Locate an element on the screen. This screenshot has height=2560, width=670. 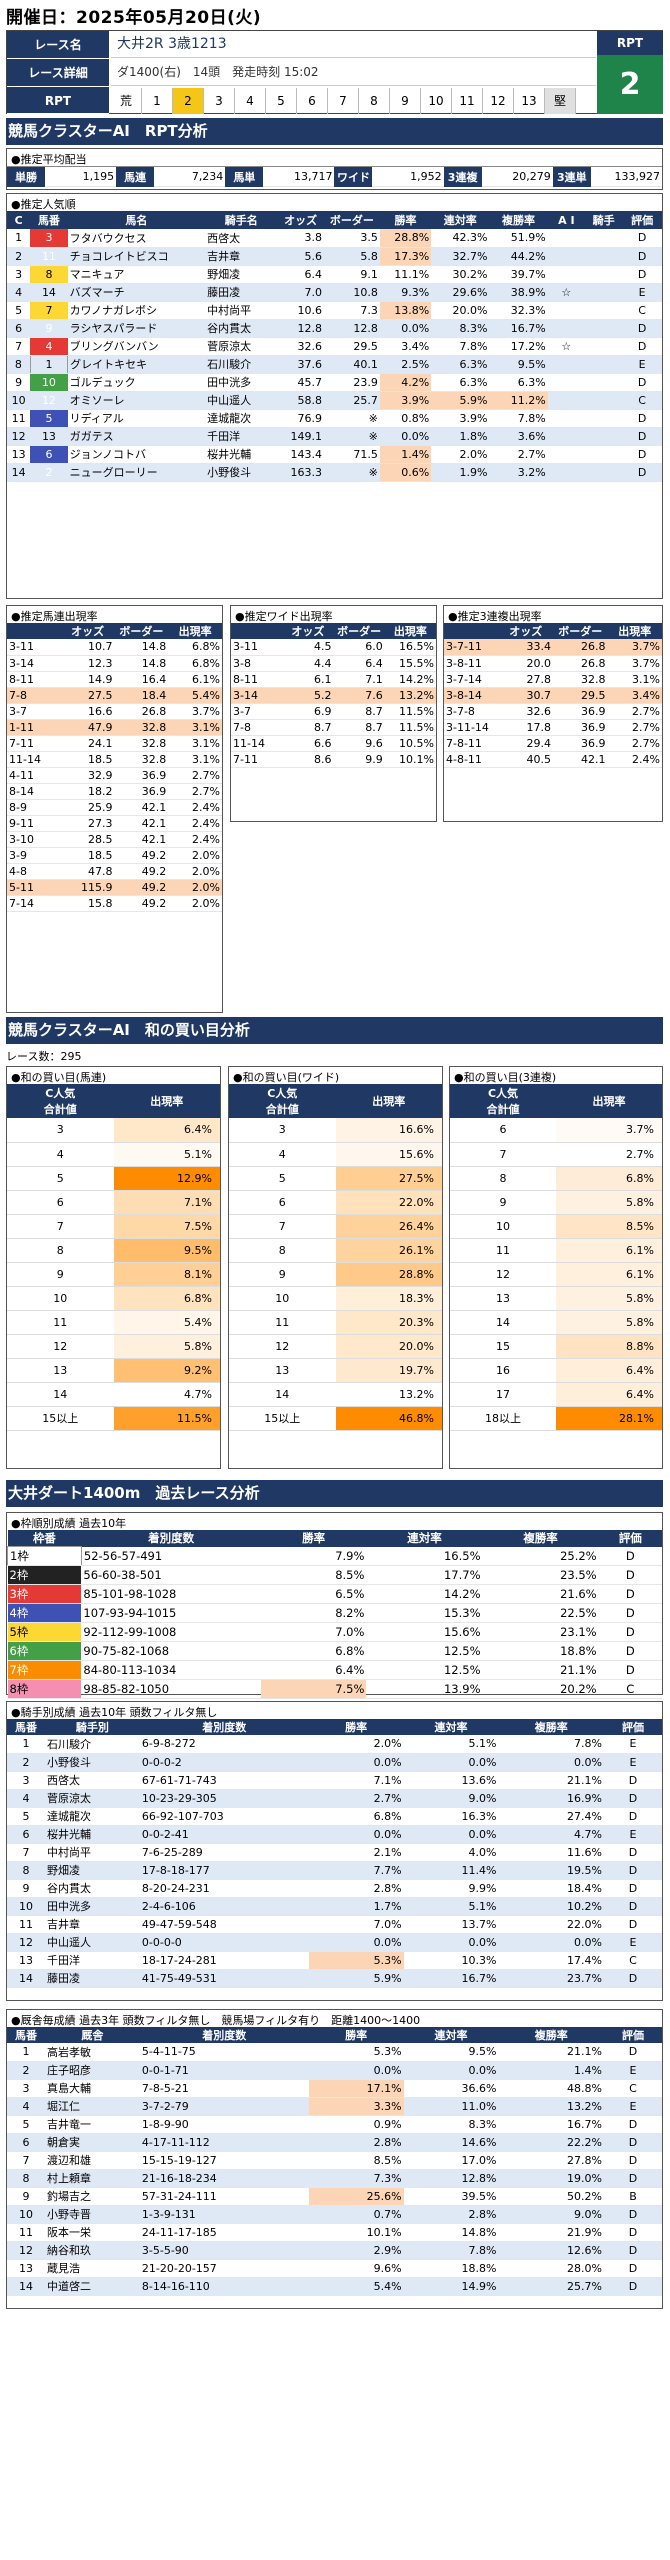
perf-cell: 8 is located at coordinates (26, 1870).